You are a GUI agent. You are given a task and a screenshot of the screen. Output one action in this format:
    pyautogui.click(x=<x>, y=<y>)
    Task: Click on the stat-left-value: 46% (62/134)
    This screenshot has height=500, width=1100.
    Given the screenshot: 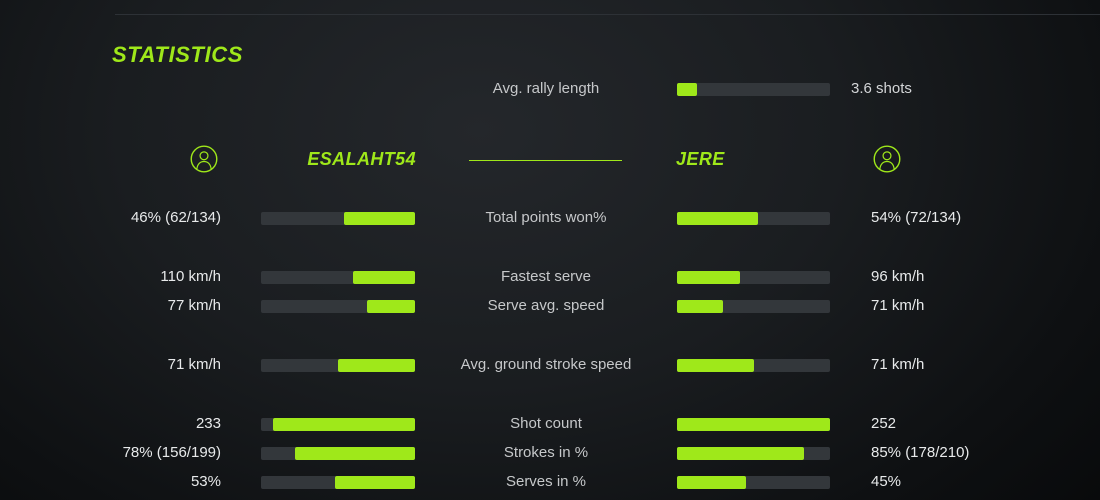 What is the action you would take?
    pyautogui.click(x=175, y=217)
    